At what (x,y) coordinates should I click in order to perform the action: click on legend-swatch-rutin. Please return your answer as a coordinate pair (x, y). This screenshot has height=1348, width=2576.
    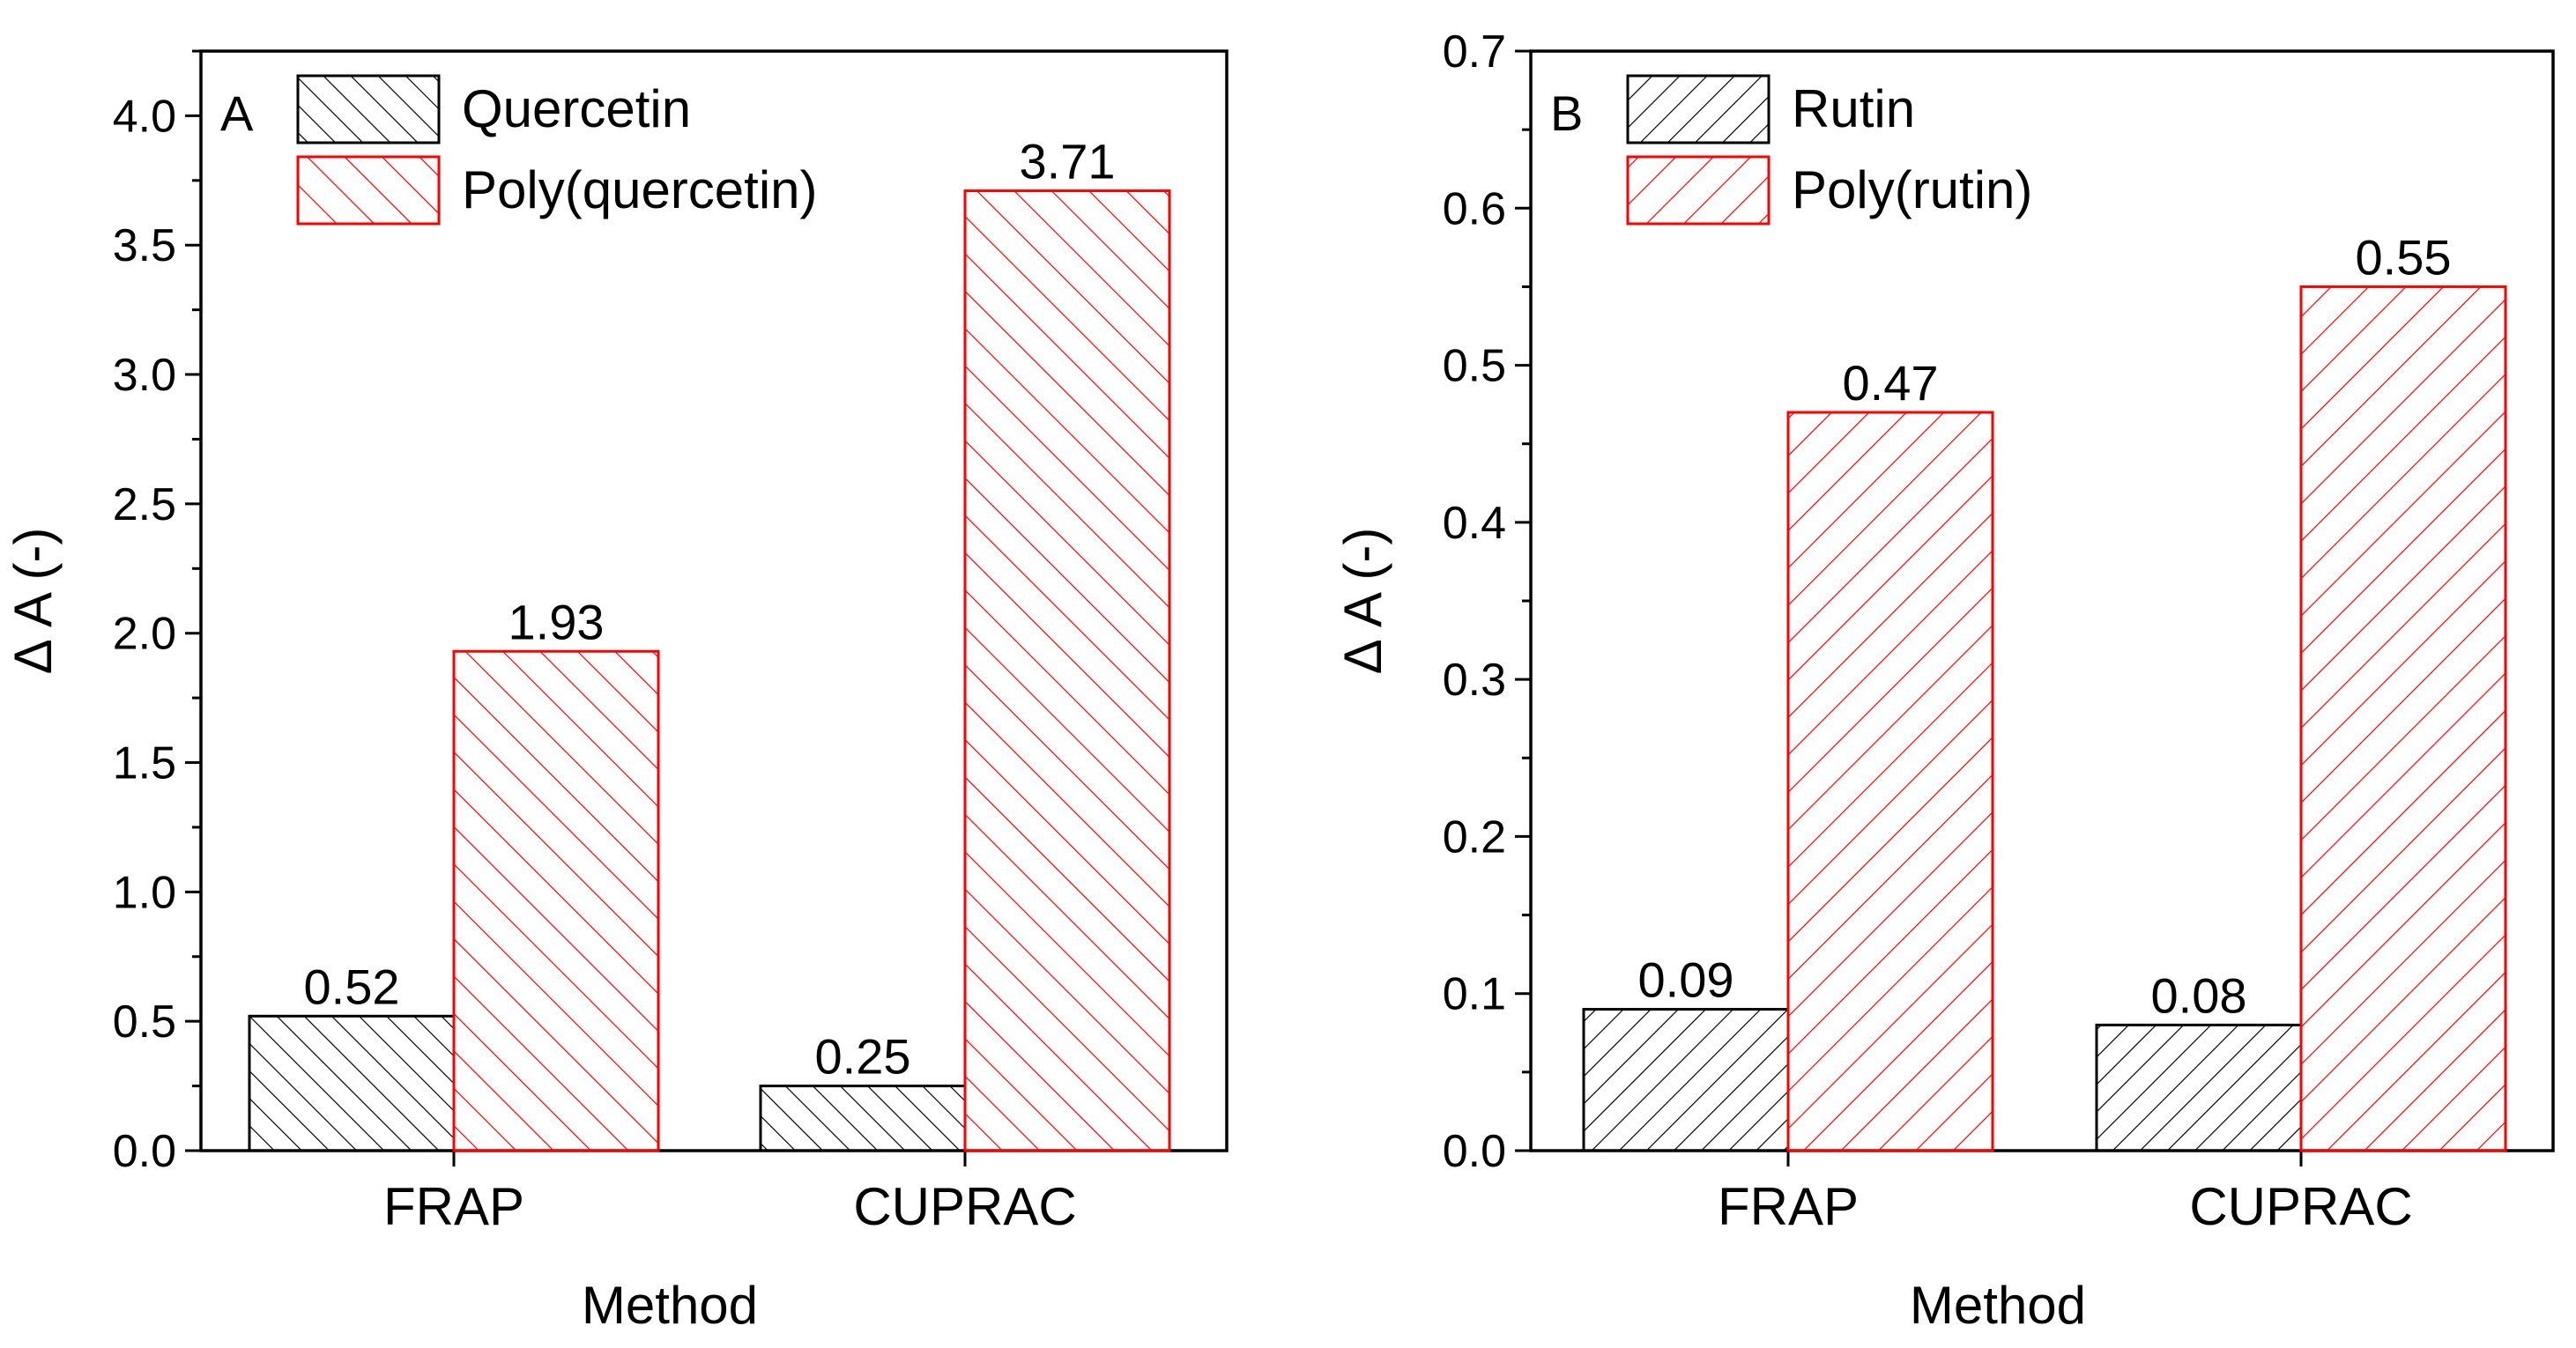
    Looking at the image, I should click on (1698, 109).